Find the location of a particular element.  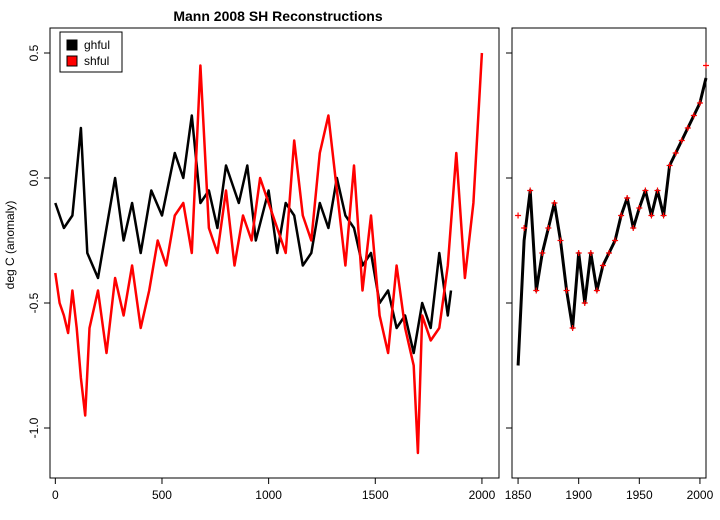

main-y-tick-label: 0.5 is located at coordinates (34, 52).